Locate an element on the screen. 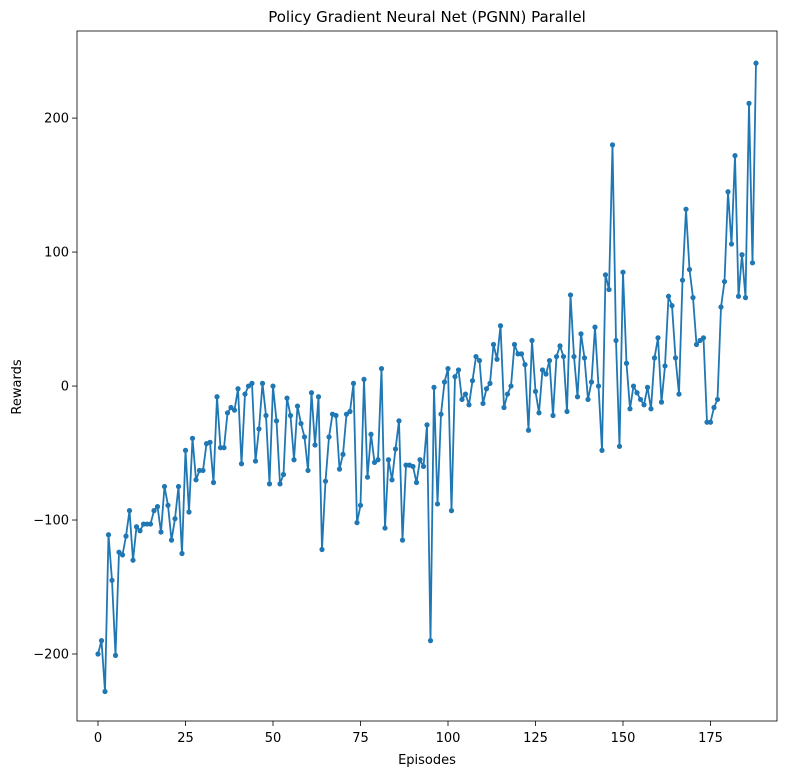  x-tick-label: 50 is located at coordinates (273, 738).